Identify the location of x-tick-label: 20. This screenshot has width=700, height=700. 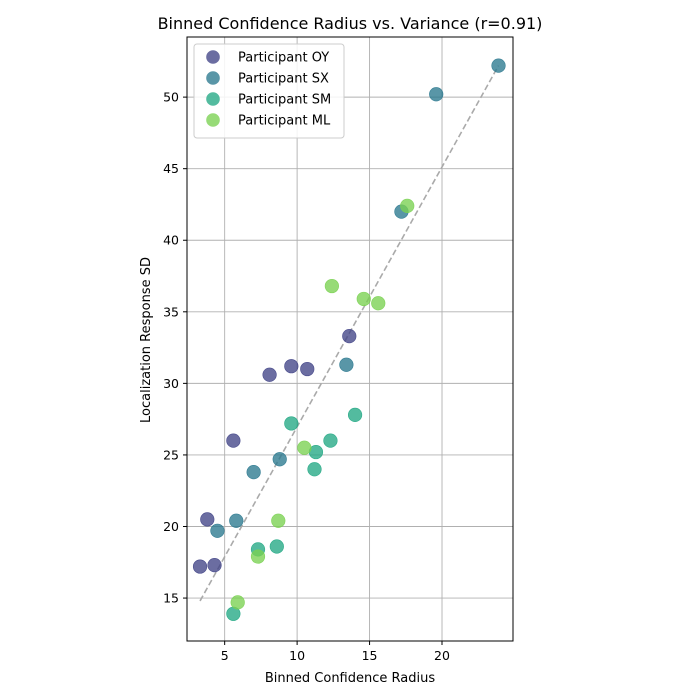
(442, 655).